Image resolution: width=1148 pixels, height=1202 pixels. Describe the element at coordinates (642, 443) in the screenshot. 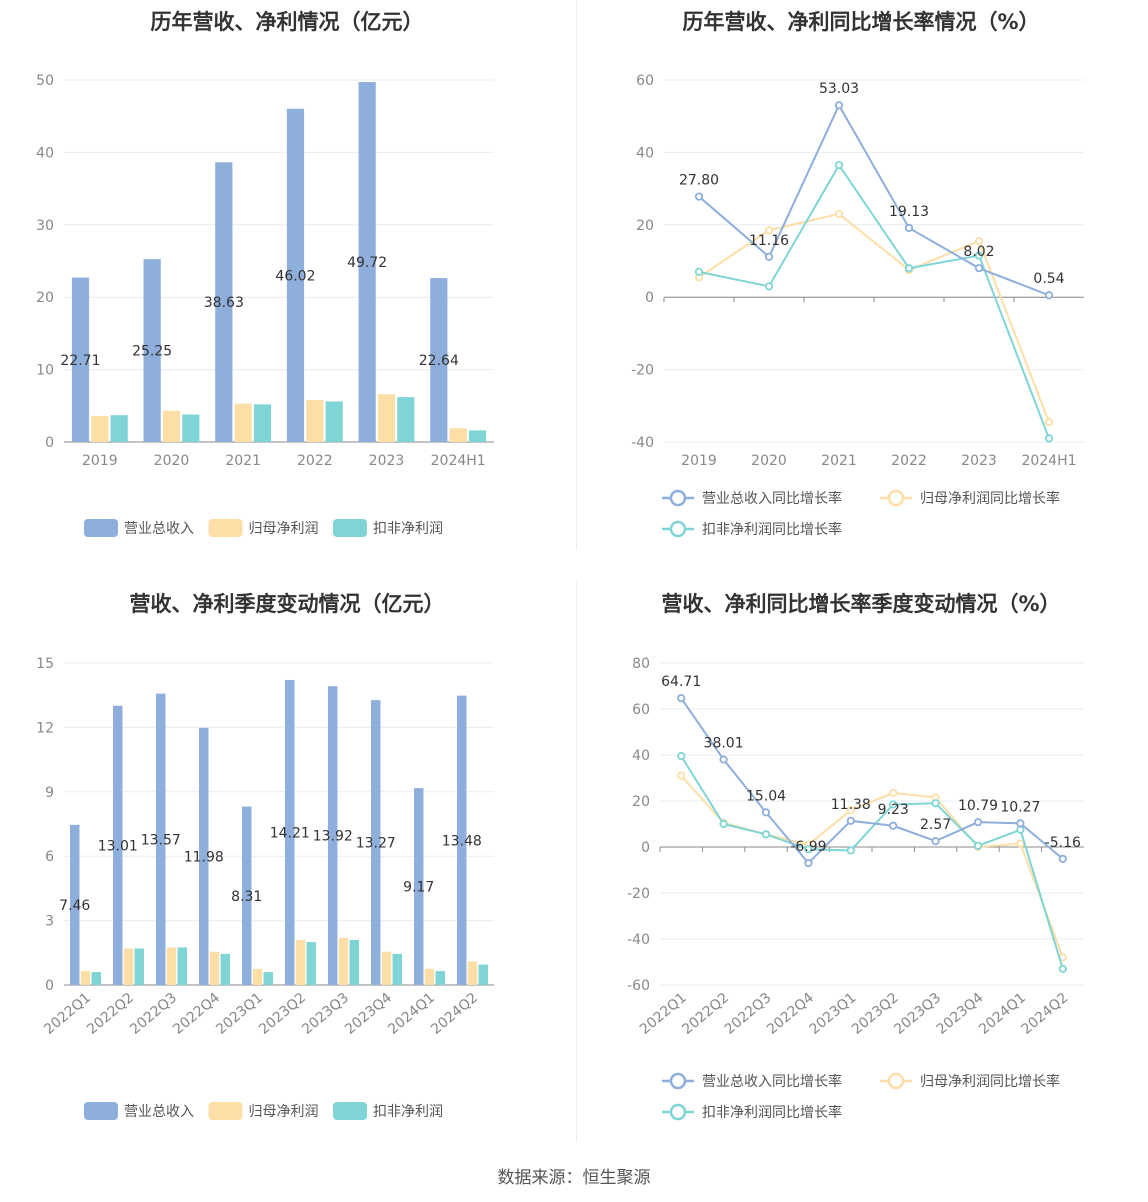

I see `y-tick-label: -40` at that location.